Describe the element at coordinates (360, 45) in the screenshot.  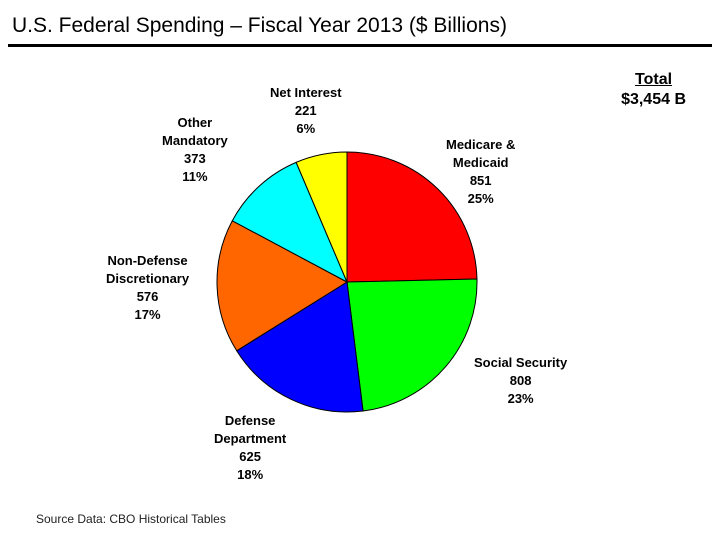
I see `title-divider` at that location.